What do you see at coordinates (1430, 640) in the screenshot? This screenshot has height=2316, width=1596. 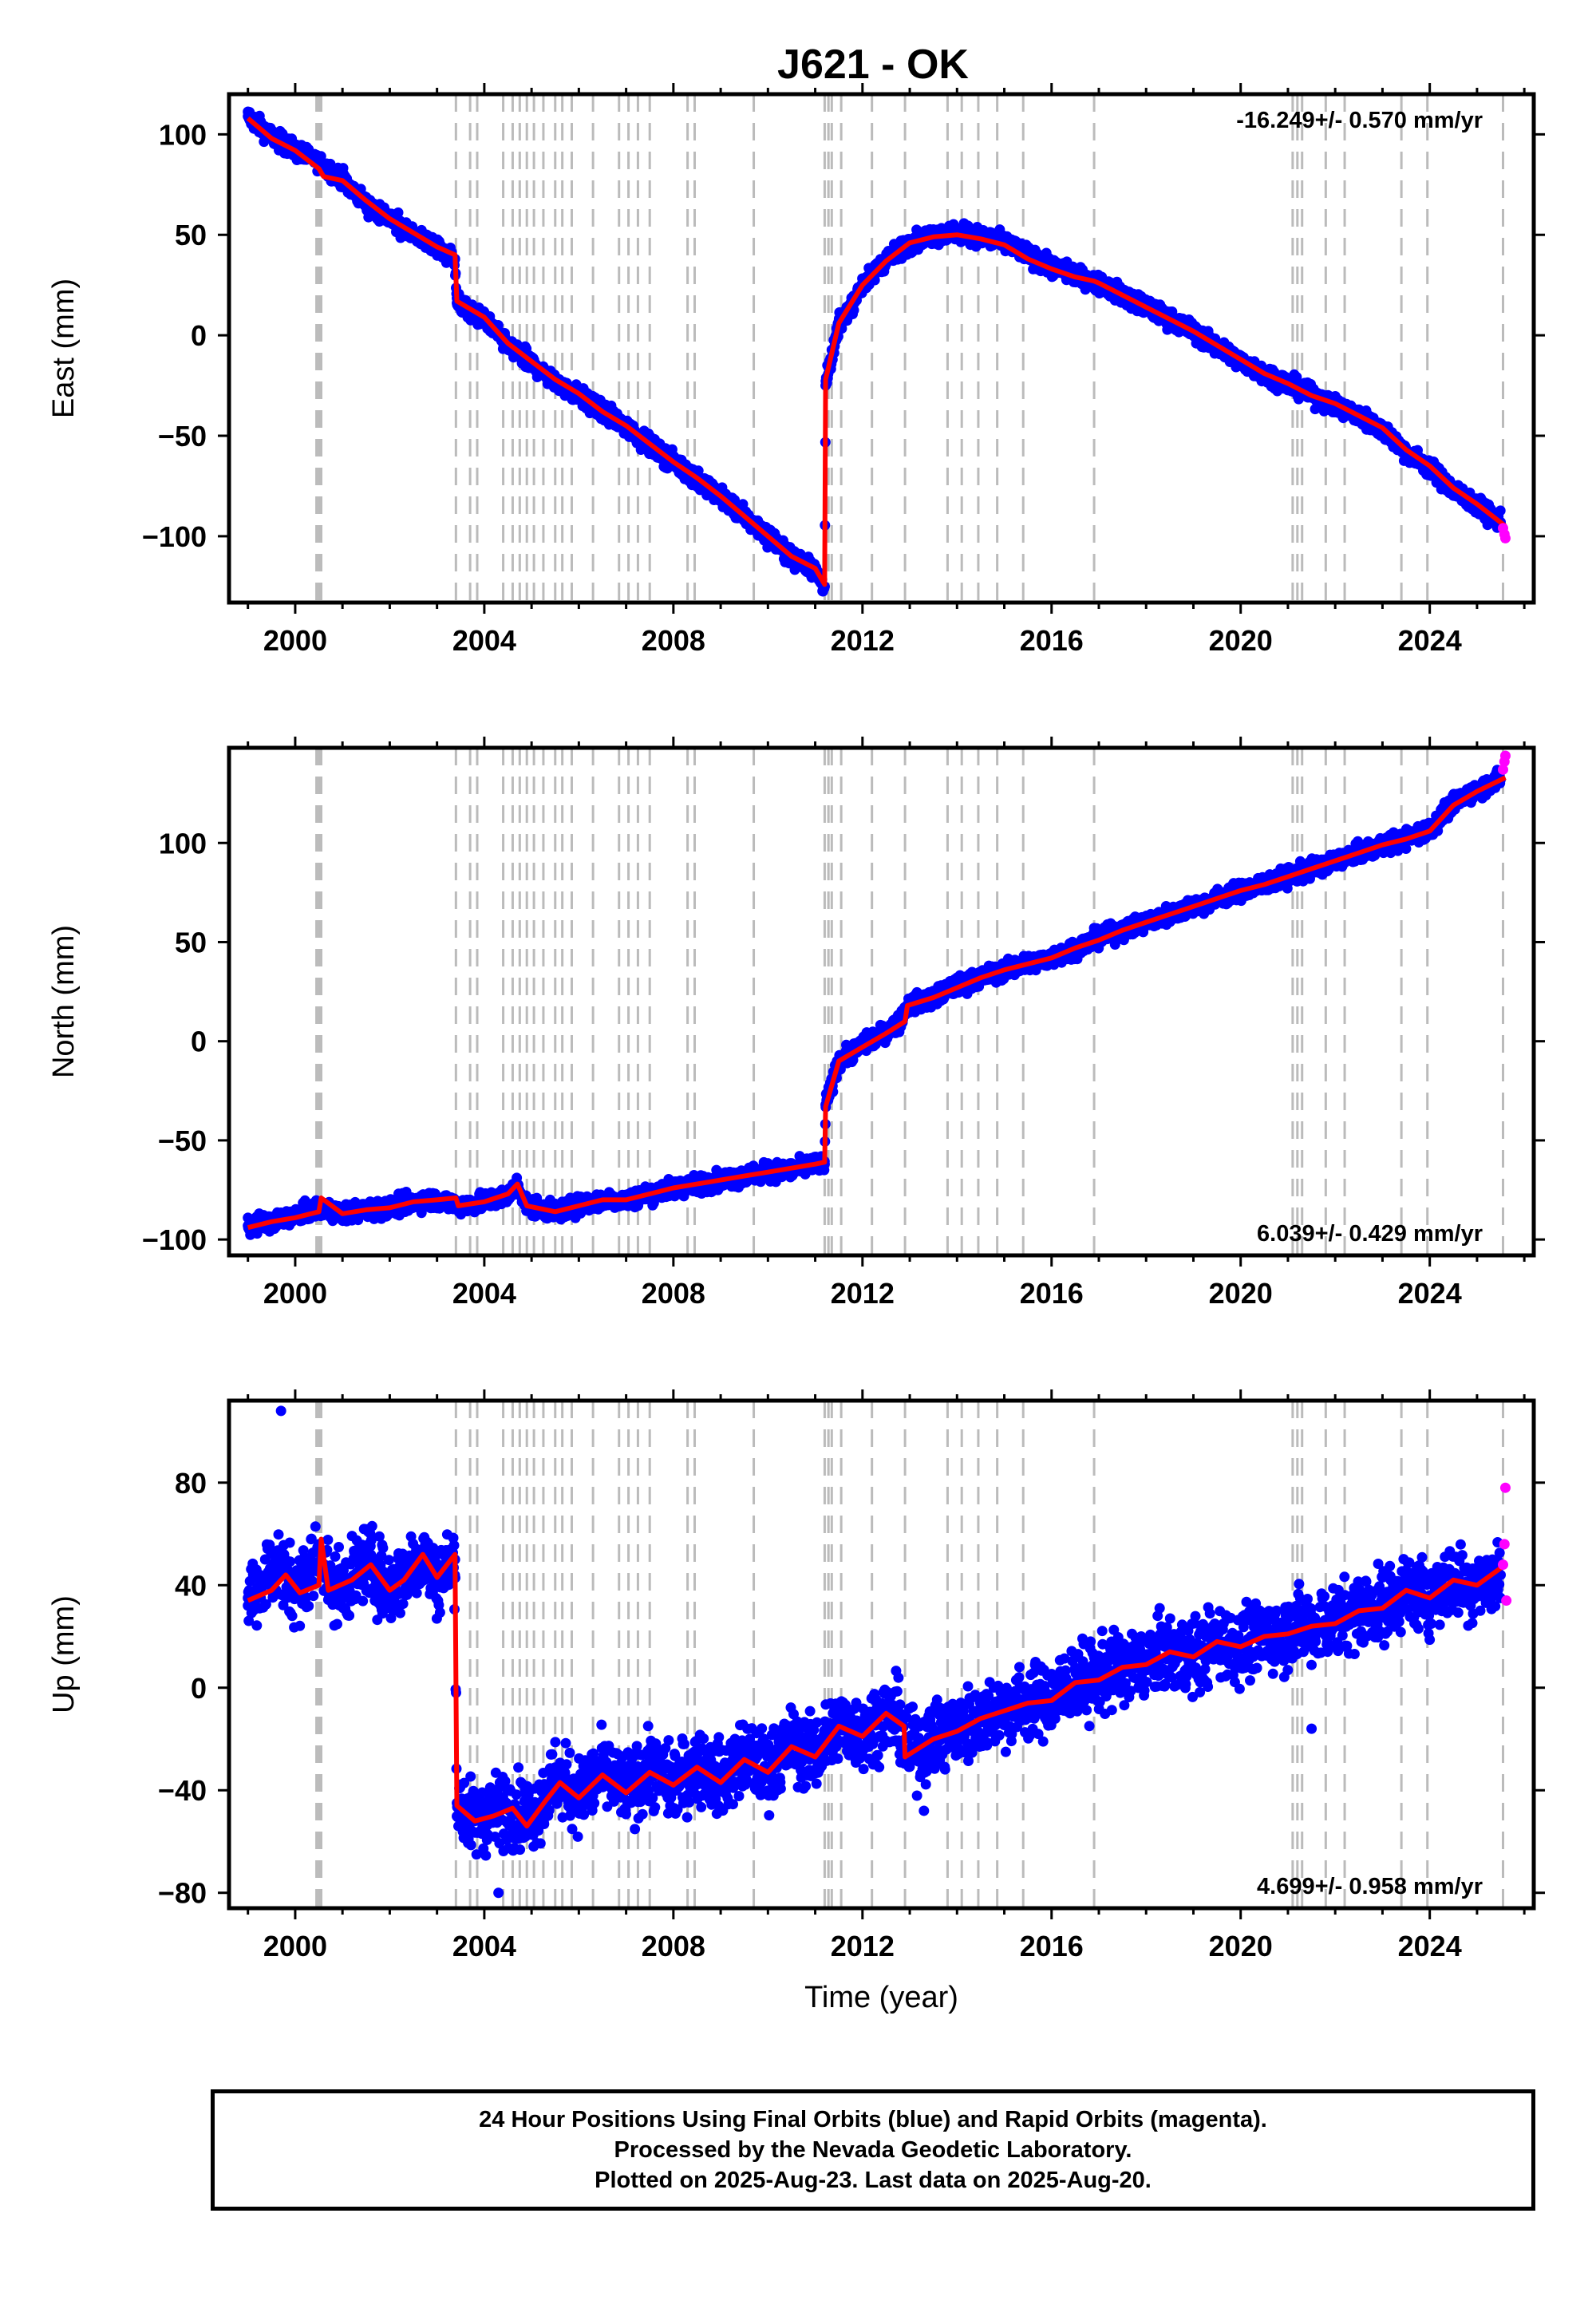 I see `x-tick-label: 2024` at bounding box center [1430, 640].